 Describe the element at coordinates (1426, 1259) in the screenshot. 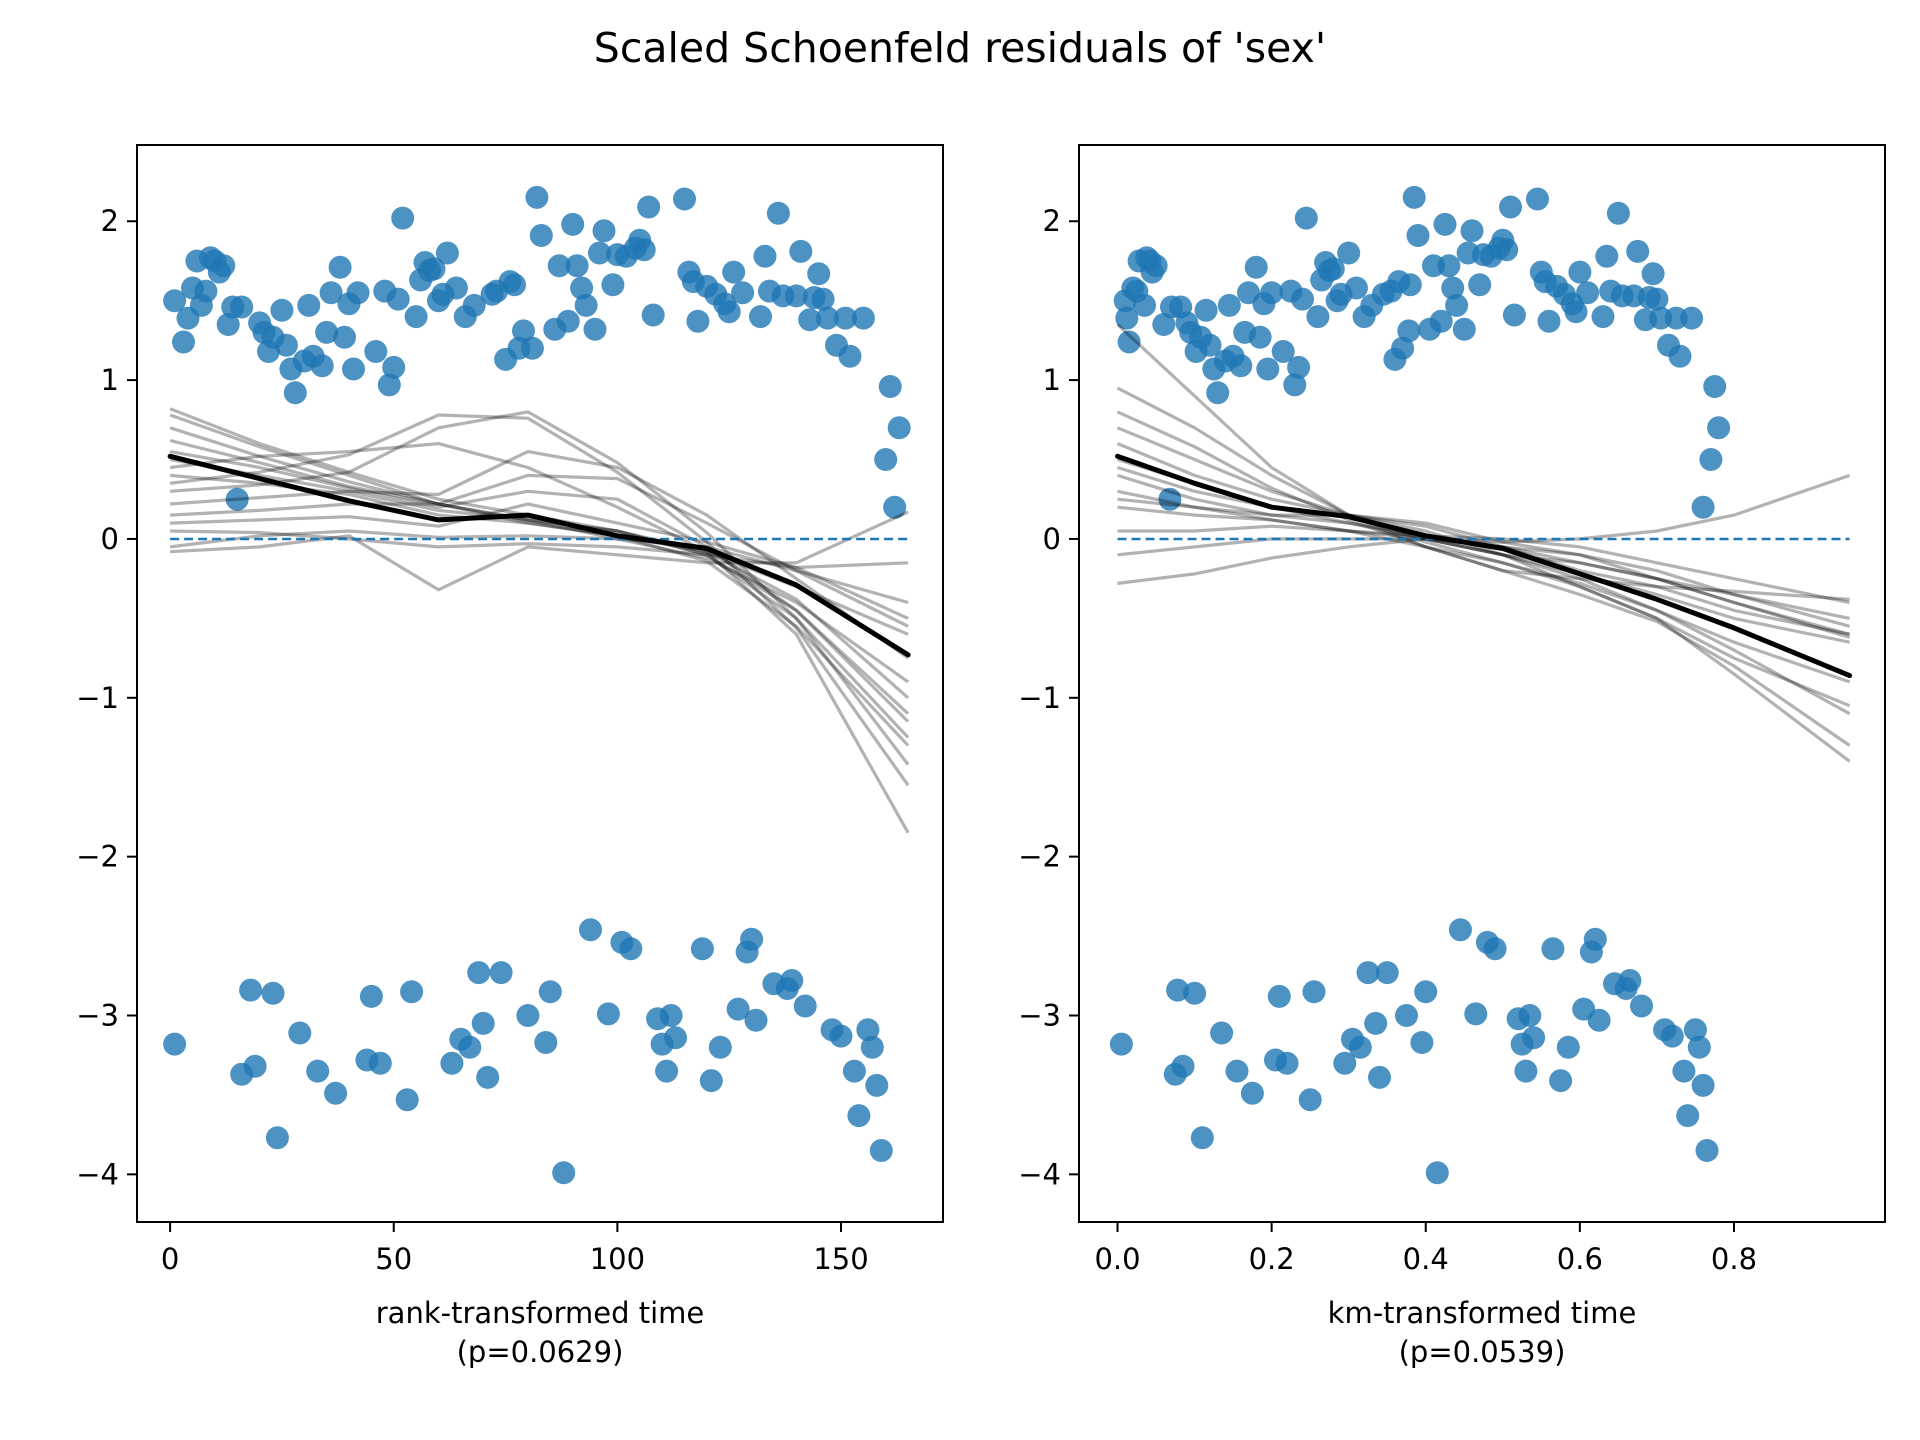

I see `x-tick-label: 0.4` at that location.